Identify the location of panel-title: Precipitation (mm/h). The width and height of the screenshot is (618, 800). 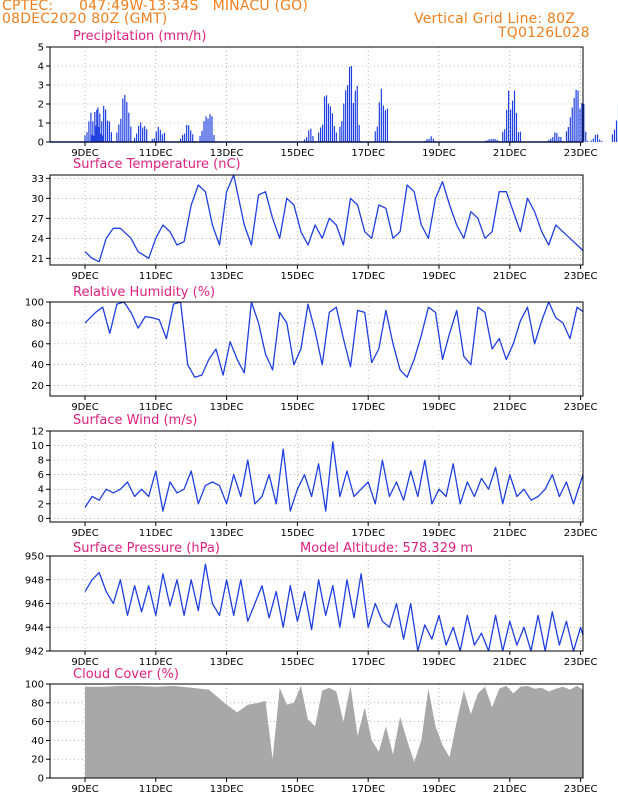
(139, 36).